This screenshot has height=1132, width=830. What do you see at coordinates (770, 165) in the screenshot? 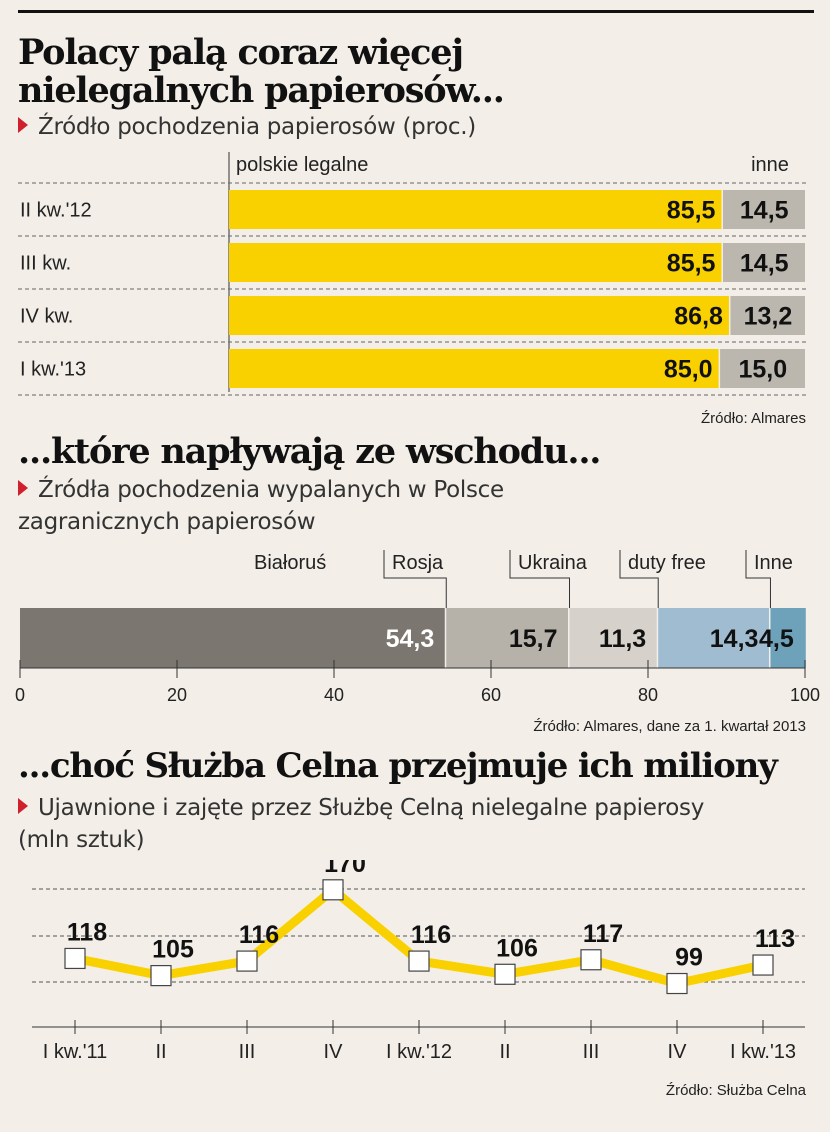
I see `legend-inne: inne` at bounding box center [770, 165].